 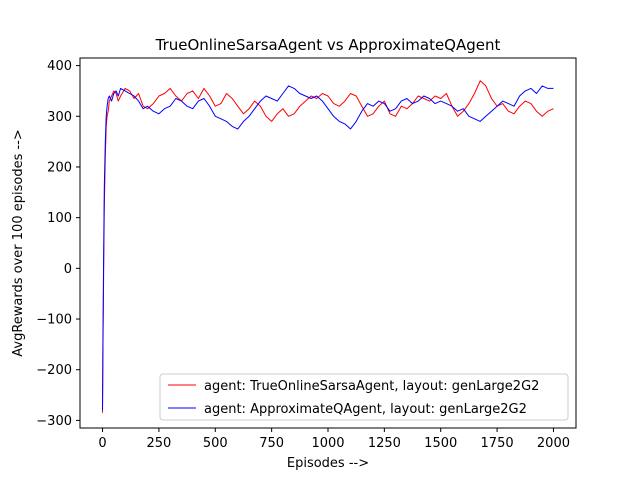 What do you see at coordinates (54, 421) in the screenshot?
I see `y-tick-label: −300` at bounding box center [54, 421].